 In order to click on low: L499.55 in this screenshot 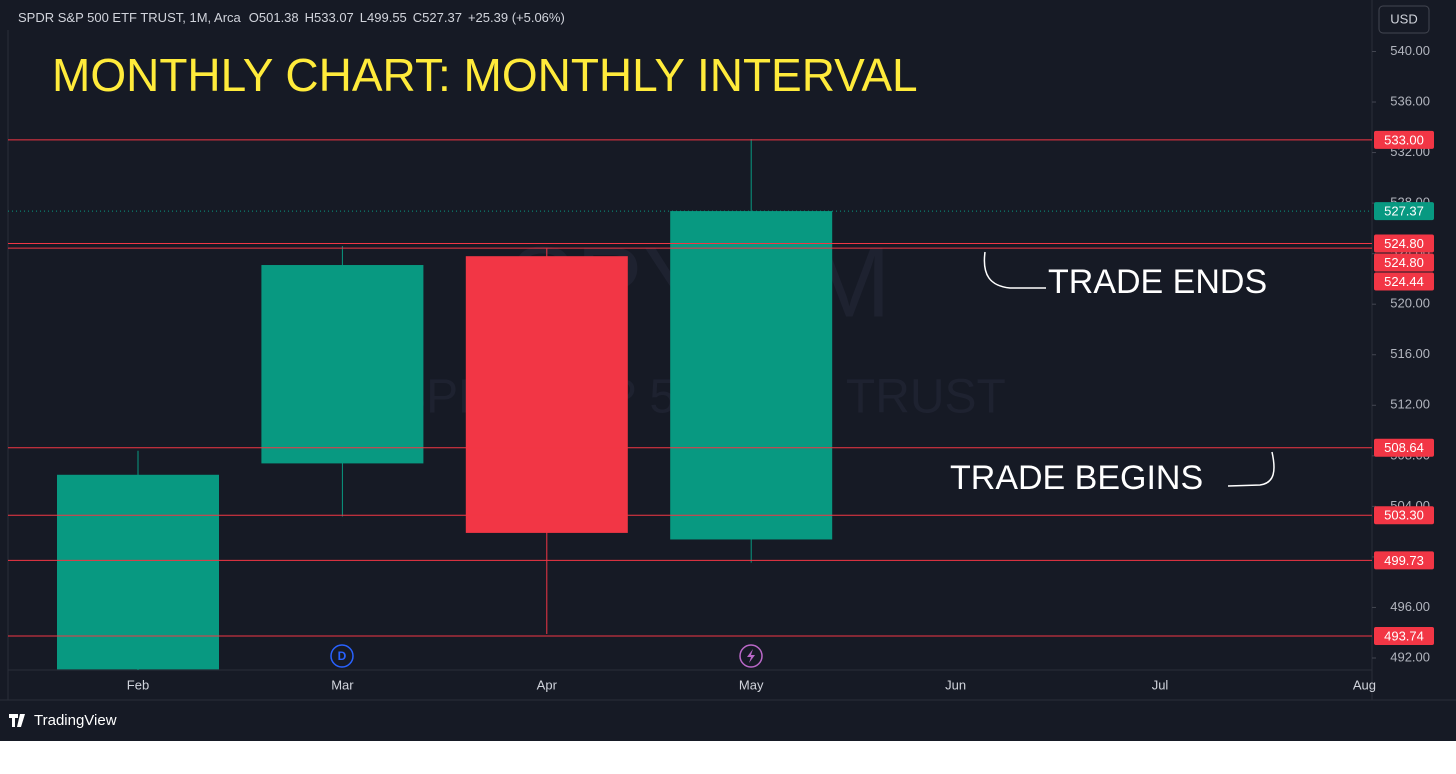, I will do `click(383, 17)`.